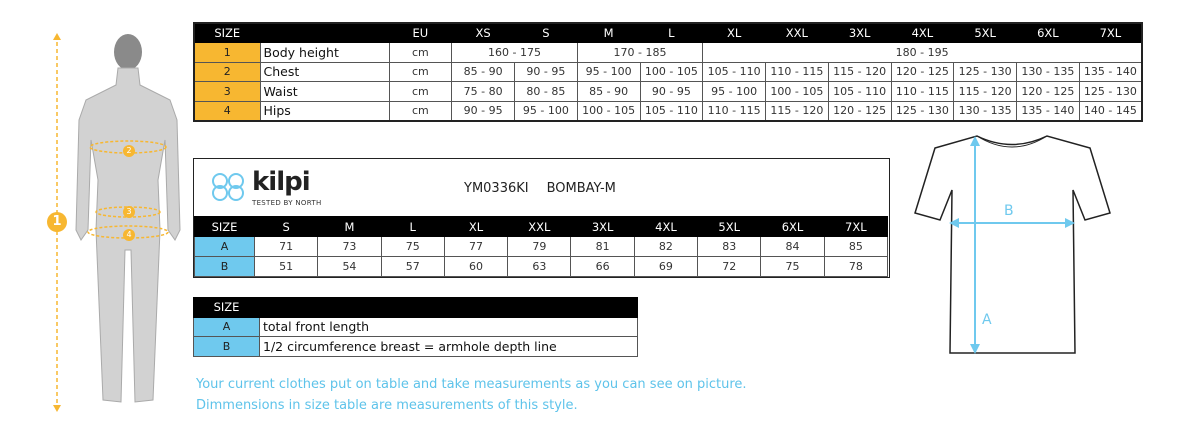 Image resolution: width=1200 pixels, height=436 pixels. Describe the element at coordinates (129, 234) in the screenshot. I see `marker-label-4: 4` at that location.